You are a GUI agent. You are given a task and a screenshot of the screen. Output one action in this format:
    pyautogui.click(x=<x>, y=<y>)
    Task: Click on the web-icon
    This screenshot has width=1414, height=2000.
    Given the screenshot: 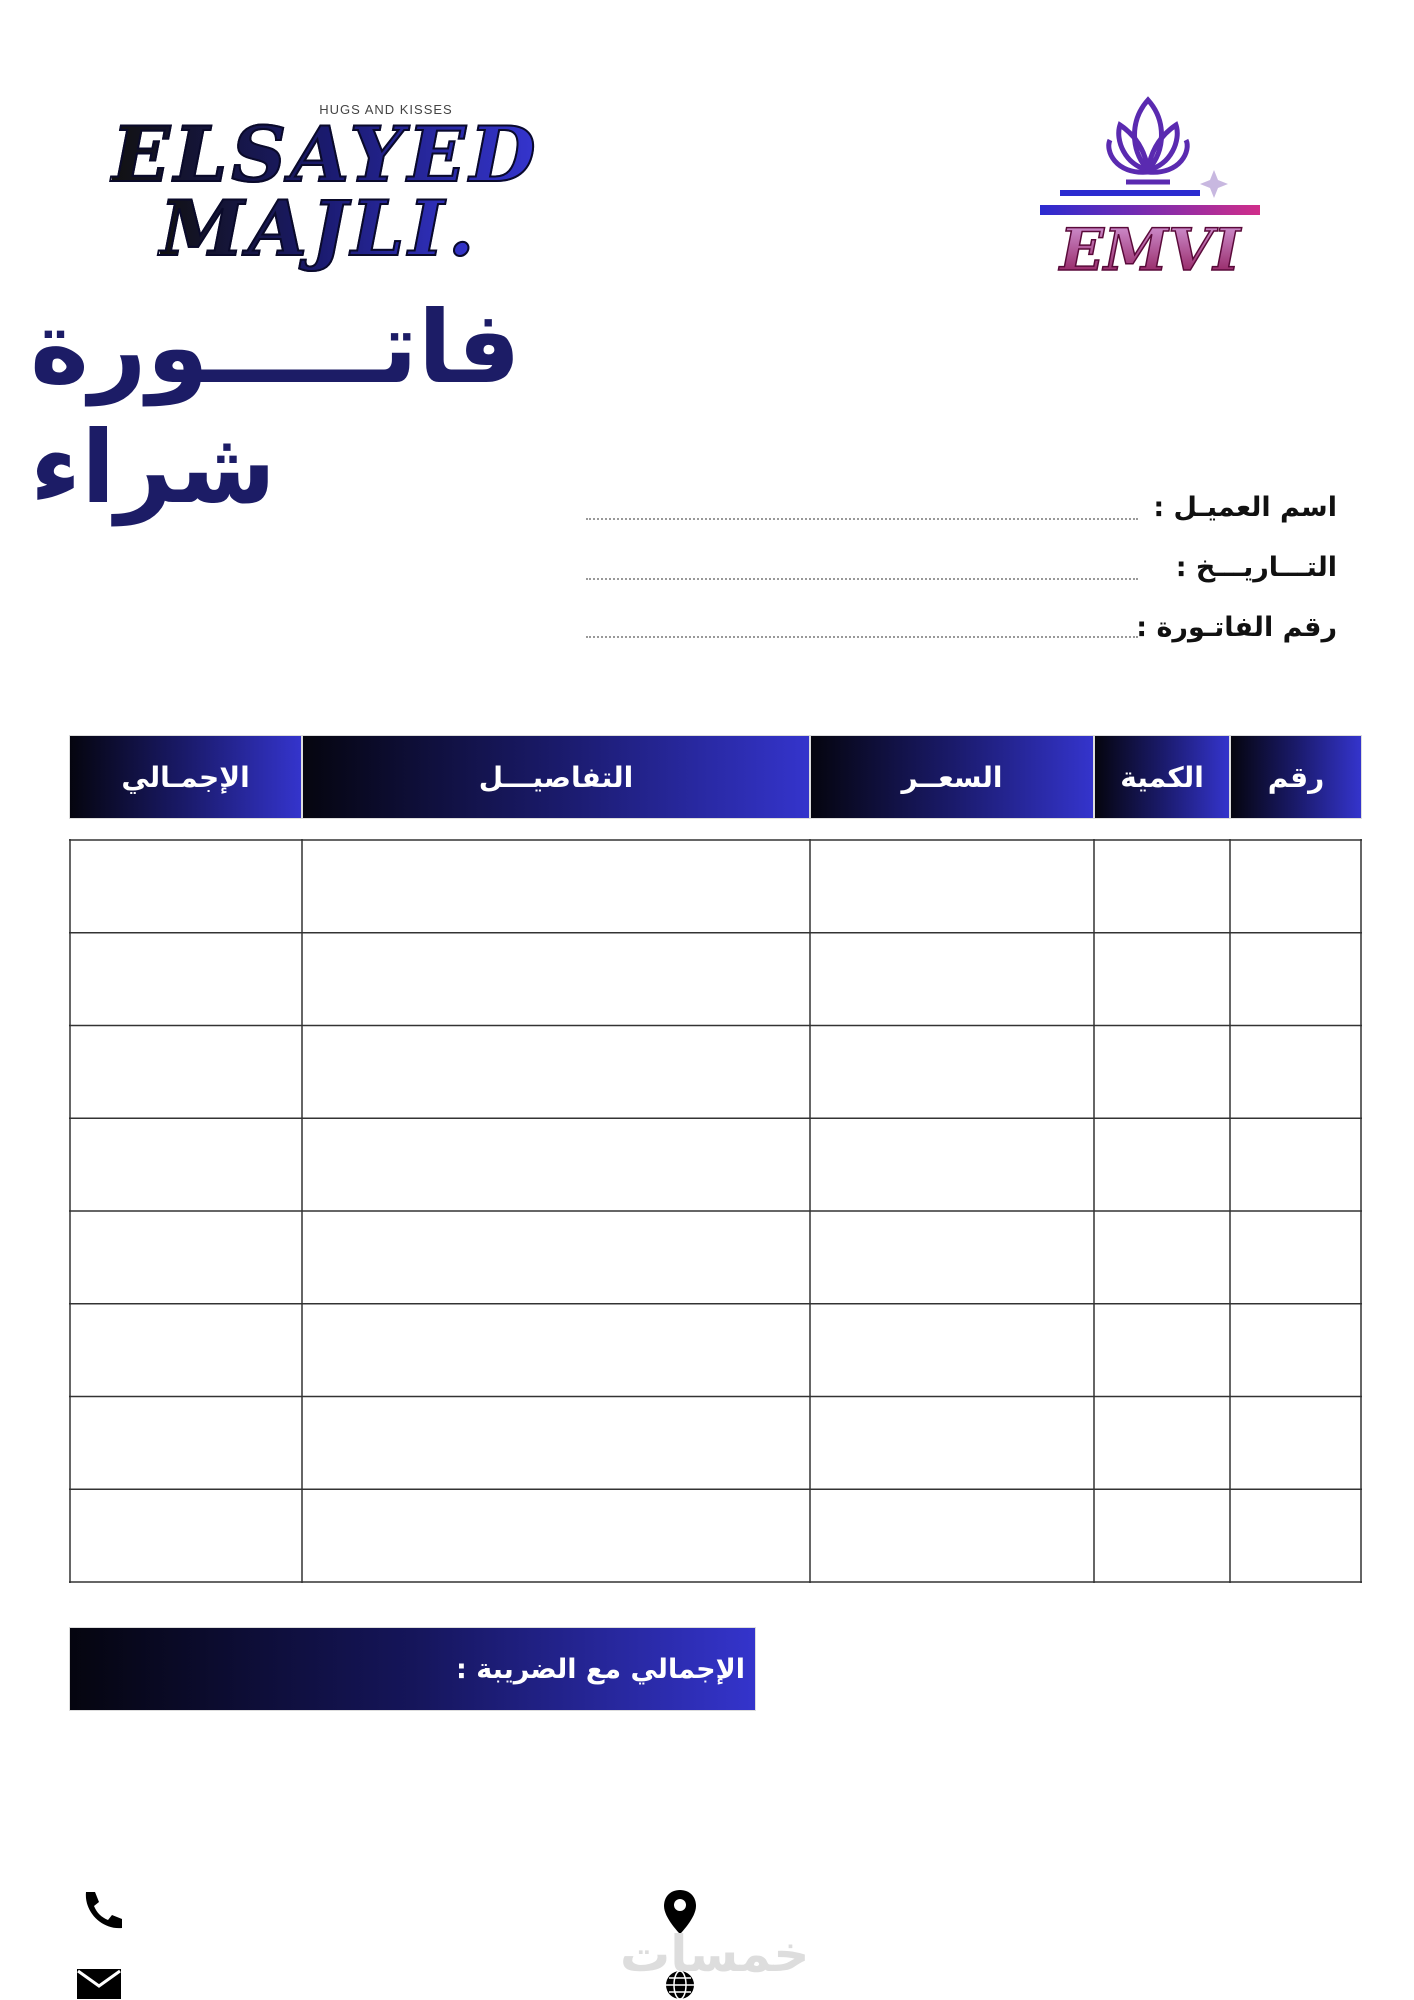 What is the action you would take?
    pyautogui.click(x=680, y=1985)
    